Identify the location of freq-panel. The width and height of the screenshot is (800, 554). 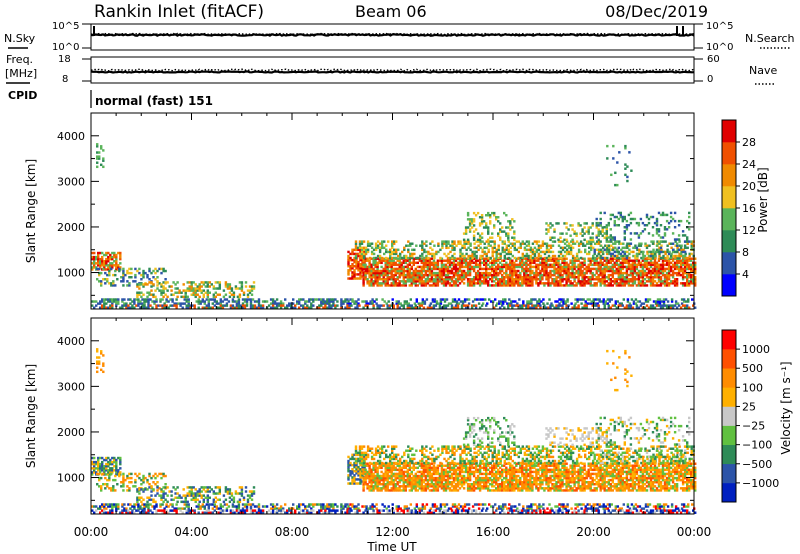
(392, 70).